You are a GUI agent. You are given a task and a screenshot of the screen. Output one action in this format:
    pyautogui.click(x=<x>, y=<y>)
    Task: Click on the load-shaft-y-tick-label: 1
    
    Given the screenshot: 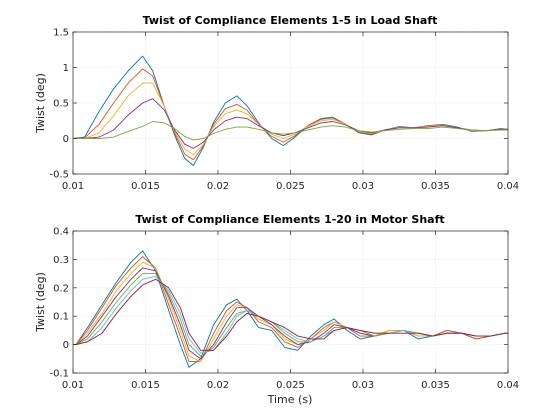 What is the action you would take?
    pyautogui.click(x=66, y=68)
    